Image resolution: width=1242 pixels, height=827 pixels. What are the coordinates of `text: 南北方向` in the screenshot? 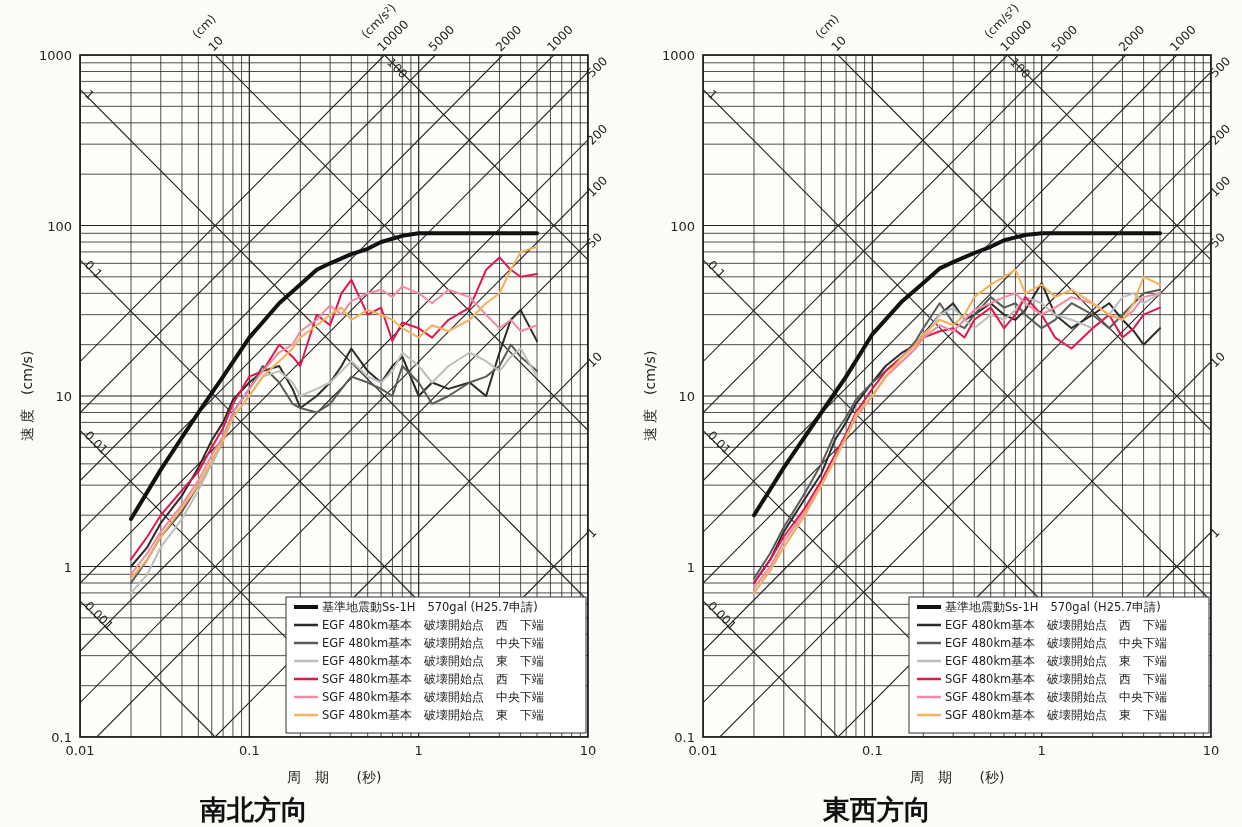 It's located at (253, 809).